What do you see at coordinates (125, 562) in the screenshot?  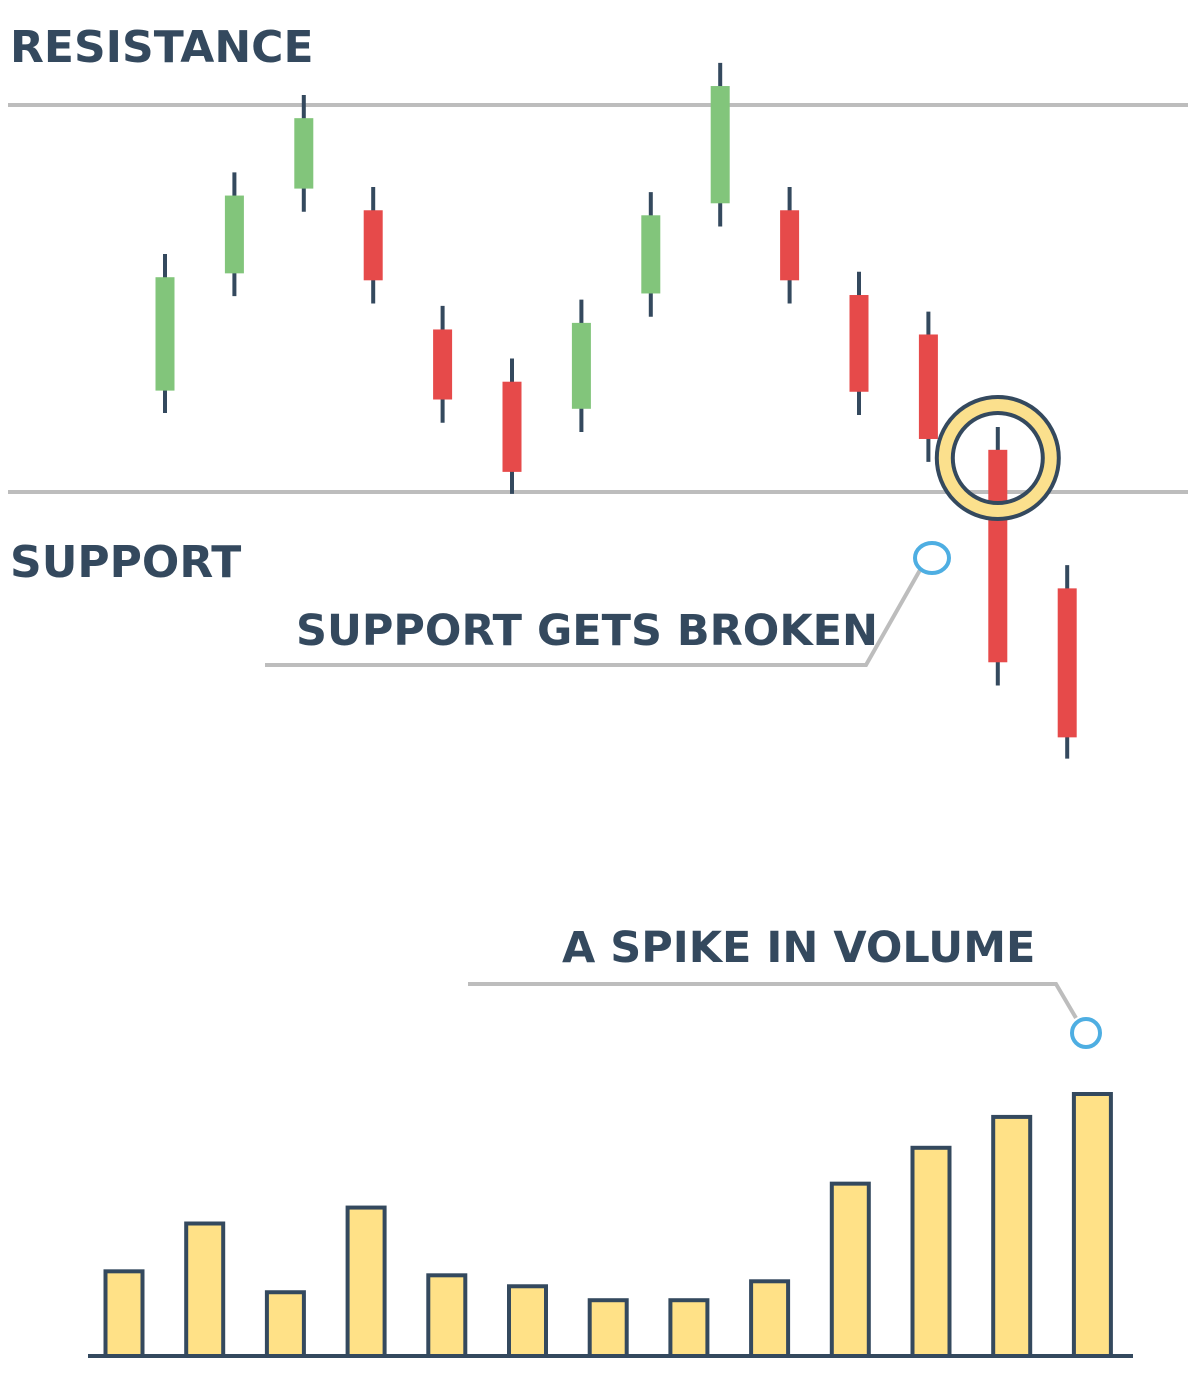 I see `support-label: SUPPORT` at bounding box center [125, 562].